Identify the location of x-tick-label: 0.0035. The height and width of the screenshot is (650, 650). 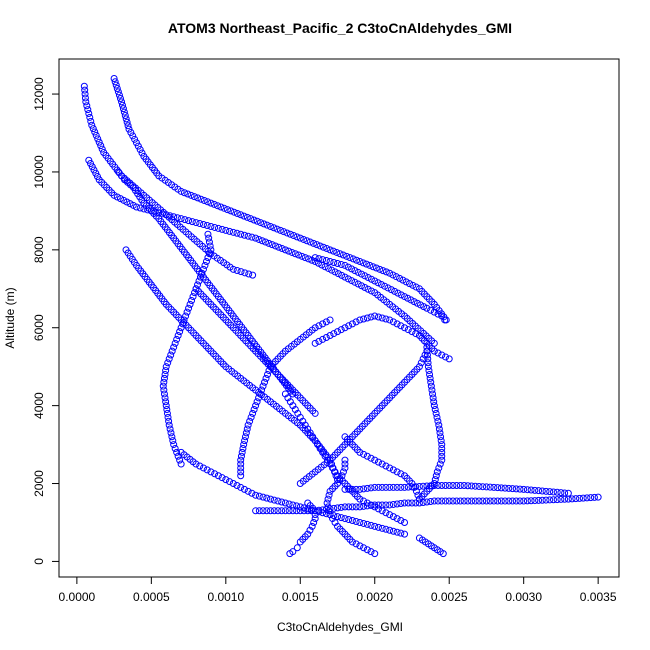
(598, 597).